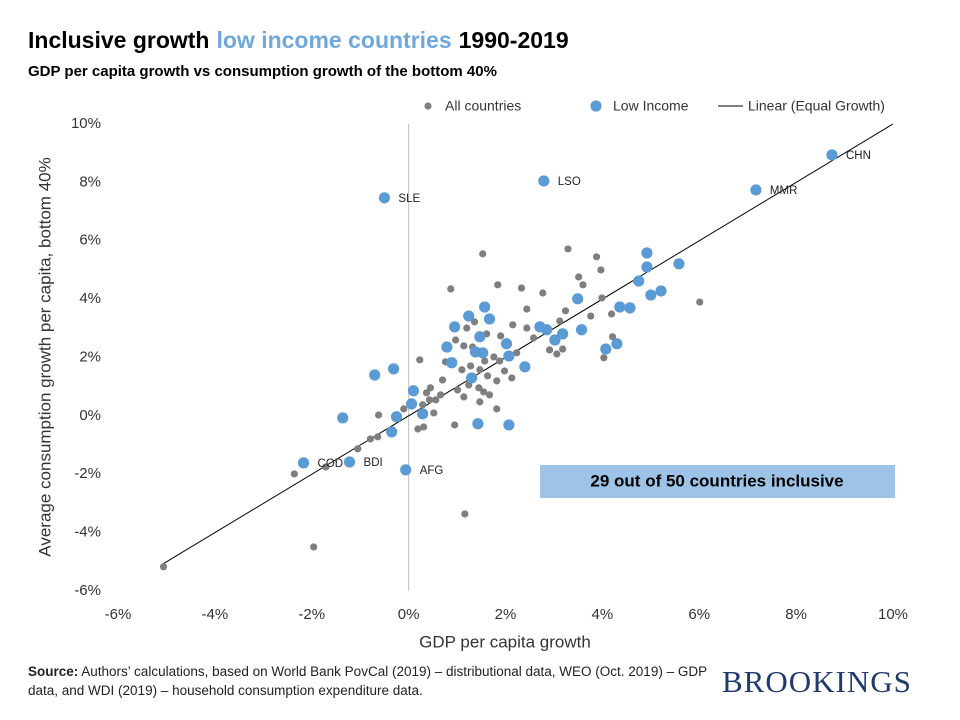 Image resolution: width=960 pixels, height=720 pixels. I want to click on x-tick-label: -2%, so click(311, 614).